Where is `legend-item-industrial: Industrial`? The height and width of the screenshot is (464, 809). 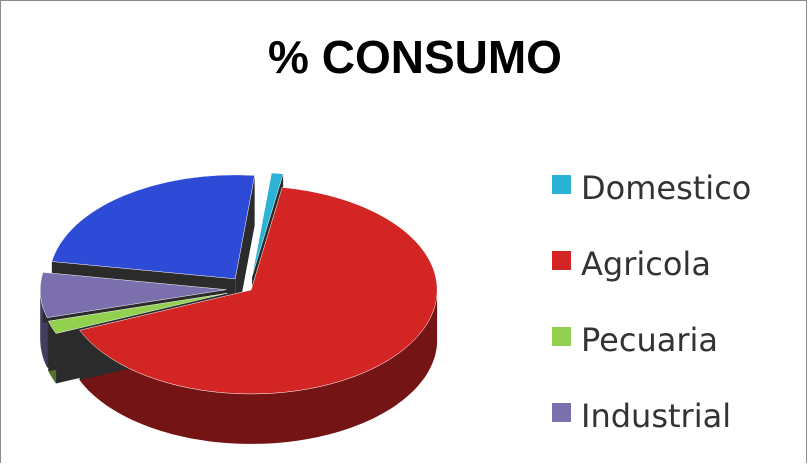 legend-item-industrial: Industrial is located at coordinates (641, 416).